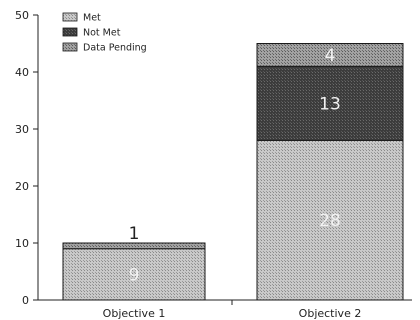 The width and height of the screenshot is (420, 320). What do you see at coordinates (134, 313) in the screenshot?
I see `x-tick-label: Objective 1` at bounding box center [134, 313].